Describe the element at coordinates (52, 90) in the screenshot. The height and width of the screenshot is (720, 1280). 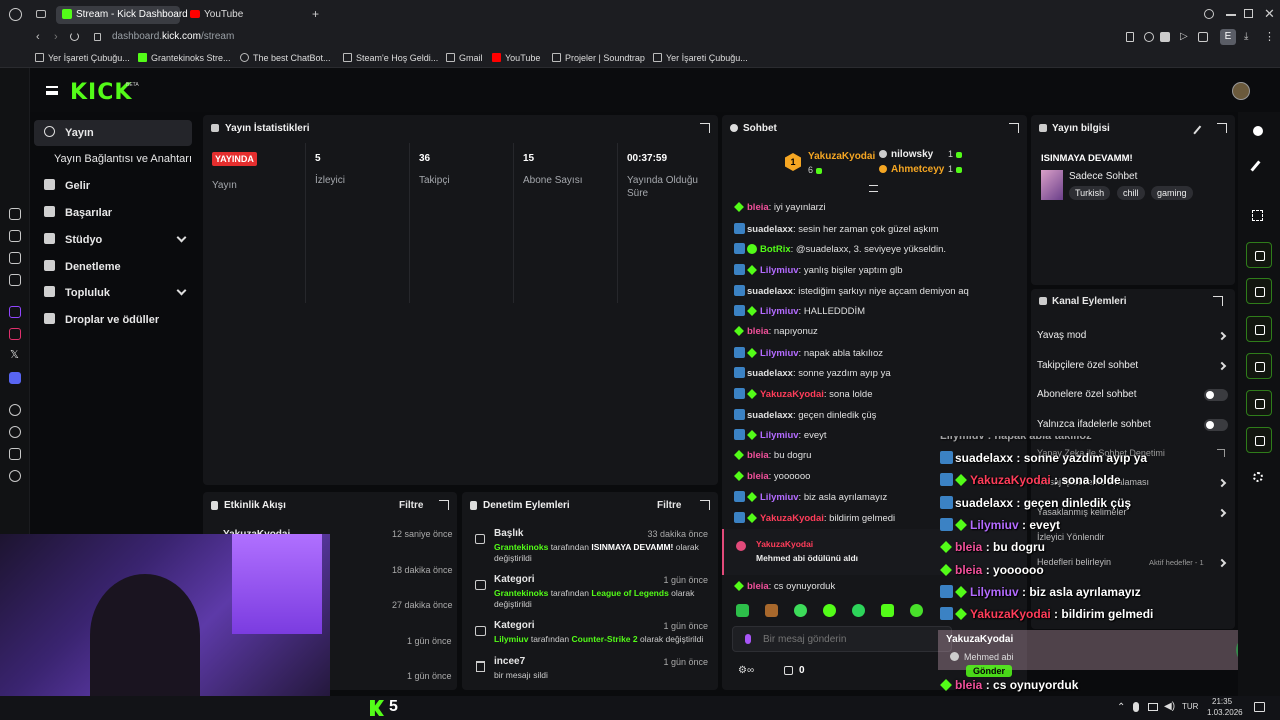
I see `hamburger-menu-icon` at that location.